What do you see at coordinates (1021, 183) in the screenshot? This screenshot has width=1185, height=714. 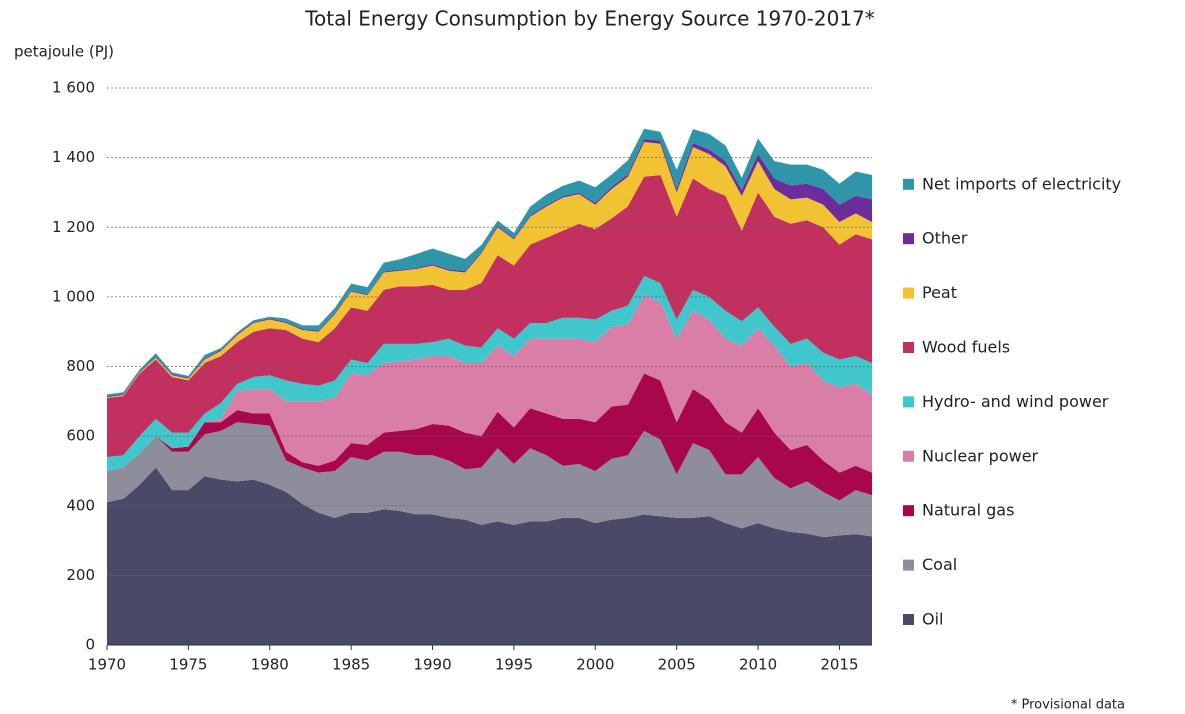 I see `legend-label: Net imports of electricity` at bounding box center [1021, 183].